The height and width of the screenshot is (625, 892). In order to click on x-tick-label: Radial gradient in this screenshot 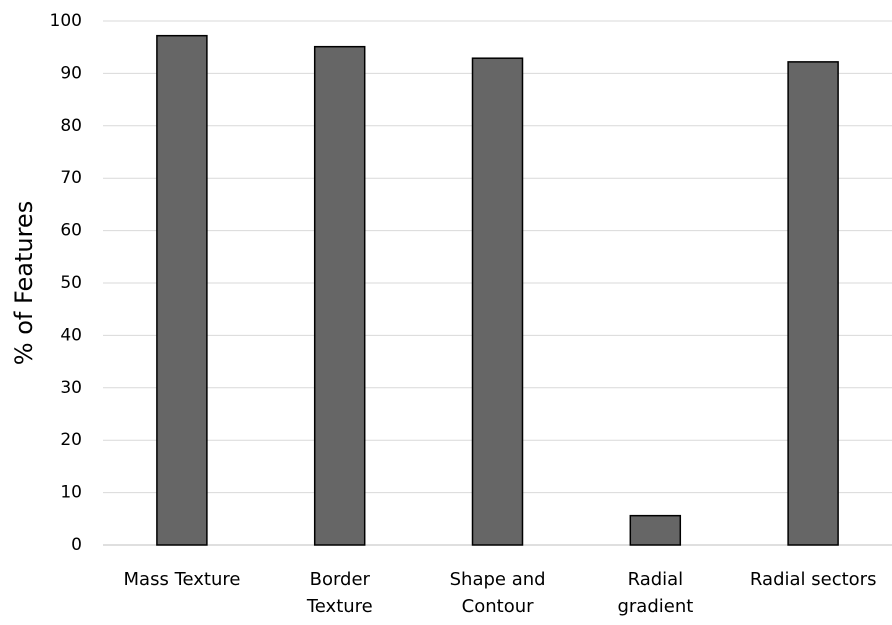, I will do `click(655, 593)`.